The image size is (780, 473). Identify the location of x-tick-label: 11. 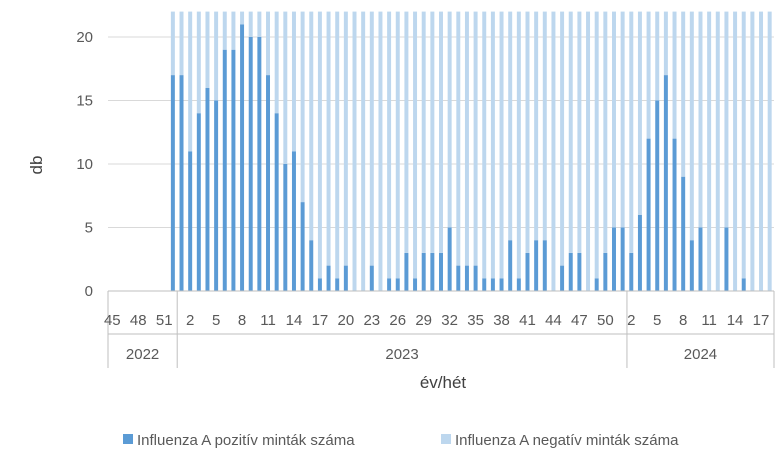
(268, 320).